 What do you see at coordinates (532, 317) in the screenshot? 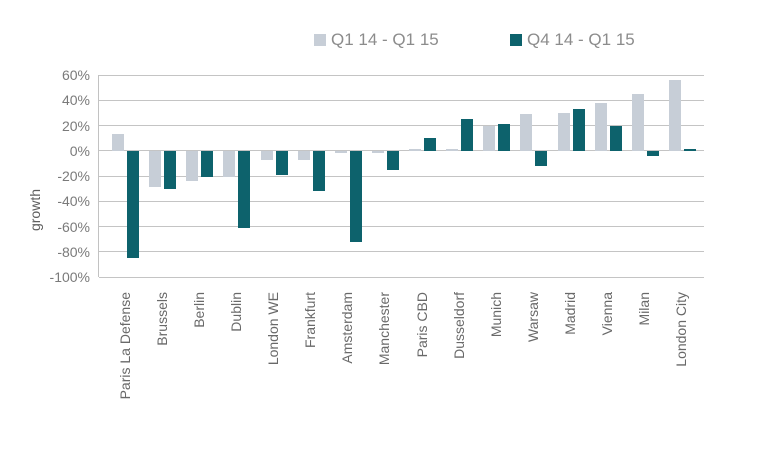
I see `x-category-label: Warsaw` at bounding box center [532, 317].